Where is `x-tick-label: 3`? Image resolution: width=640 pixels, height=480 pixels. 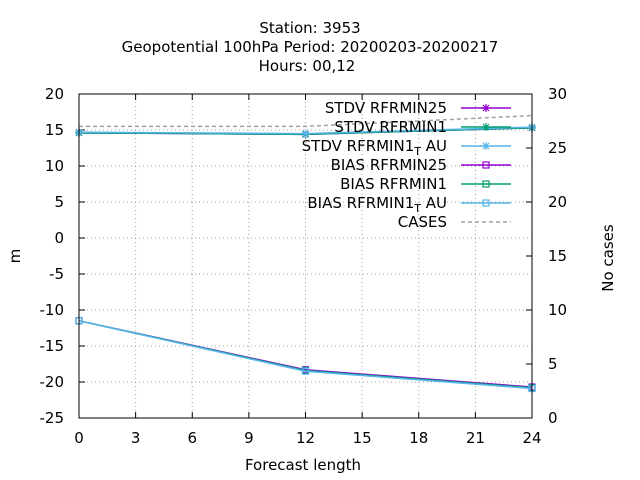
x-tick-label: 3 is located at coordinates (136, 438).